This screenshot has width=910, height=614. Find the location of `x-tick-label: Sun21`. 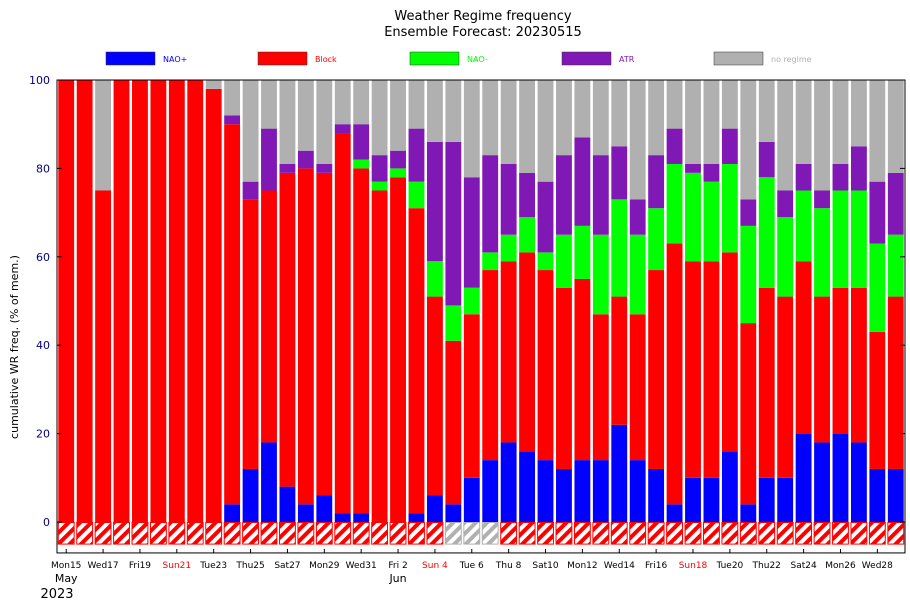

x-tick-label: Sun21 is located at coordinates (177, 566).